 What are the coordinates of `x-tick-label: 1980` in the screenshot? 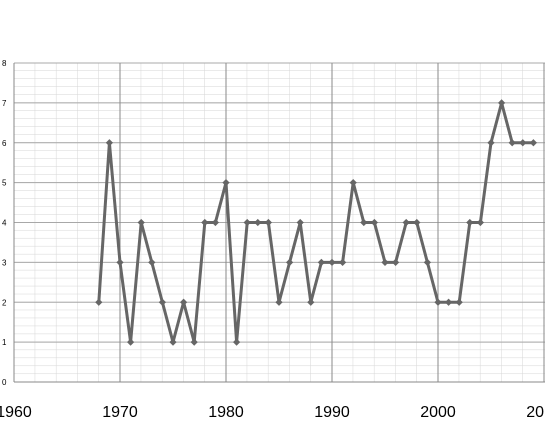 It's located at (226, 412).